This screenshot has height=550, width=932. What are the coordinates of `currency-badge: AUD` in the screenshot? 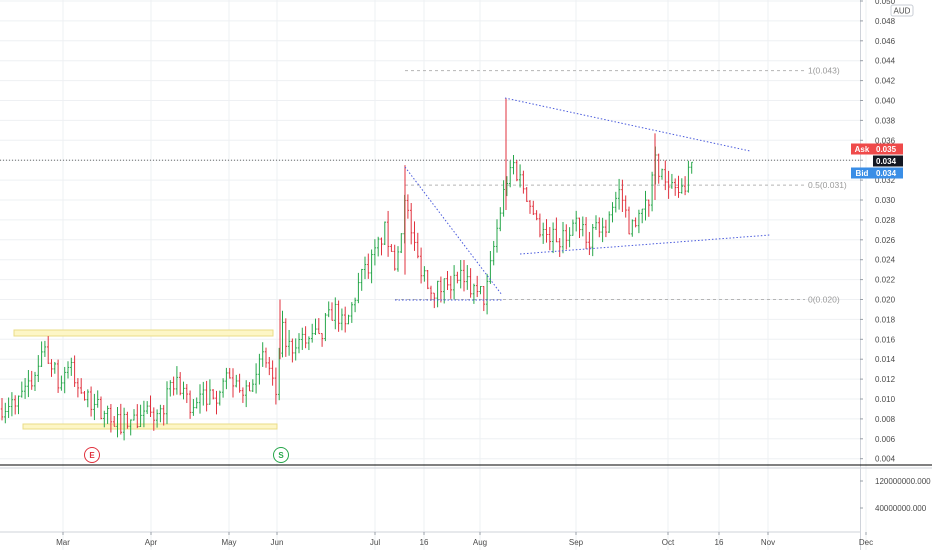 It's located at (902, 10).